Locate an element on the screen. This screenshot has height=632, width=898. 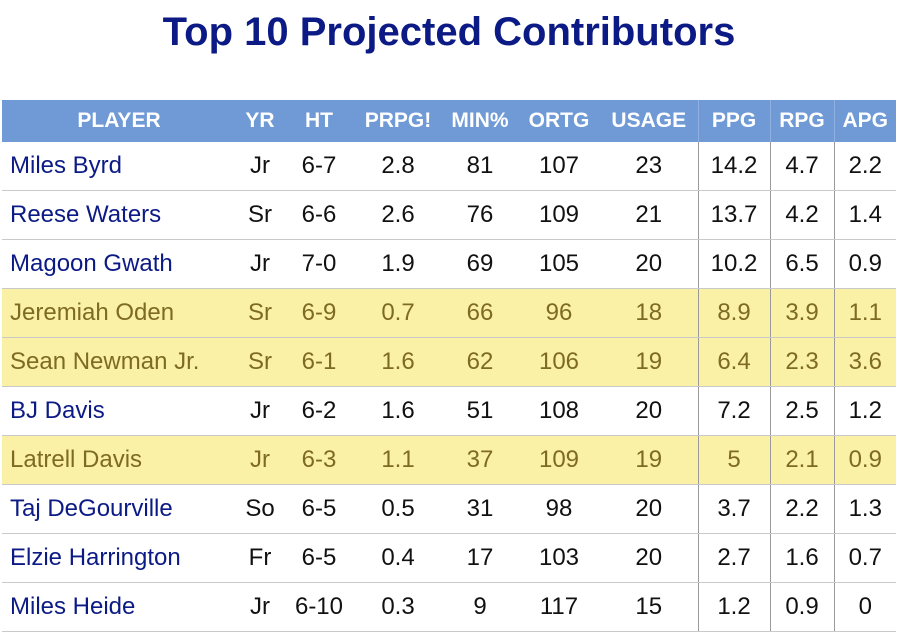
usage-cell: 15 is located at coordinates (649, 607).